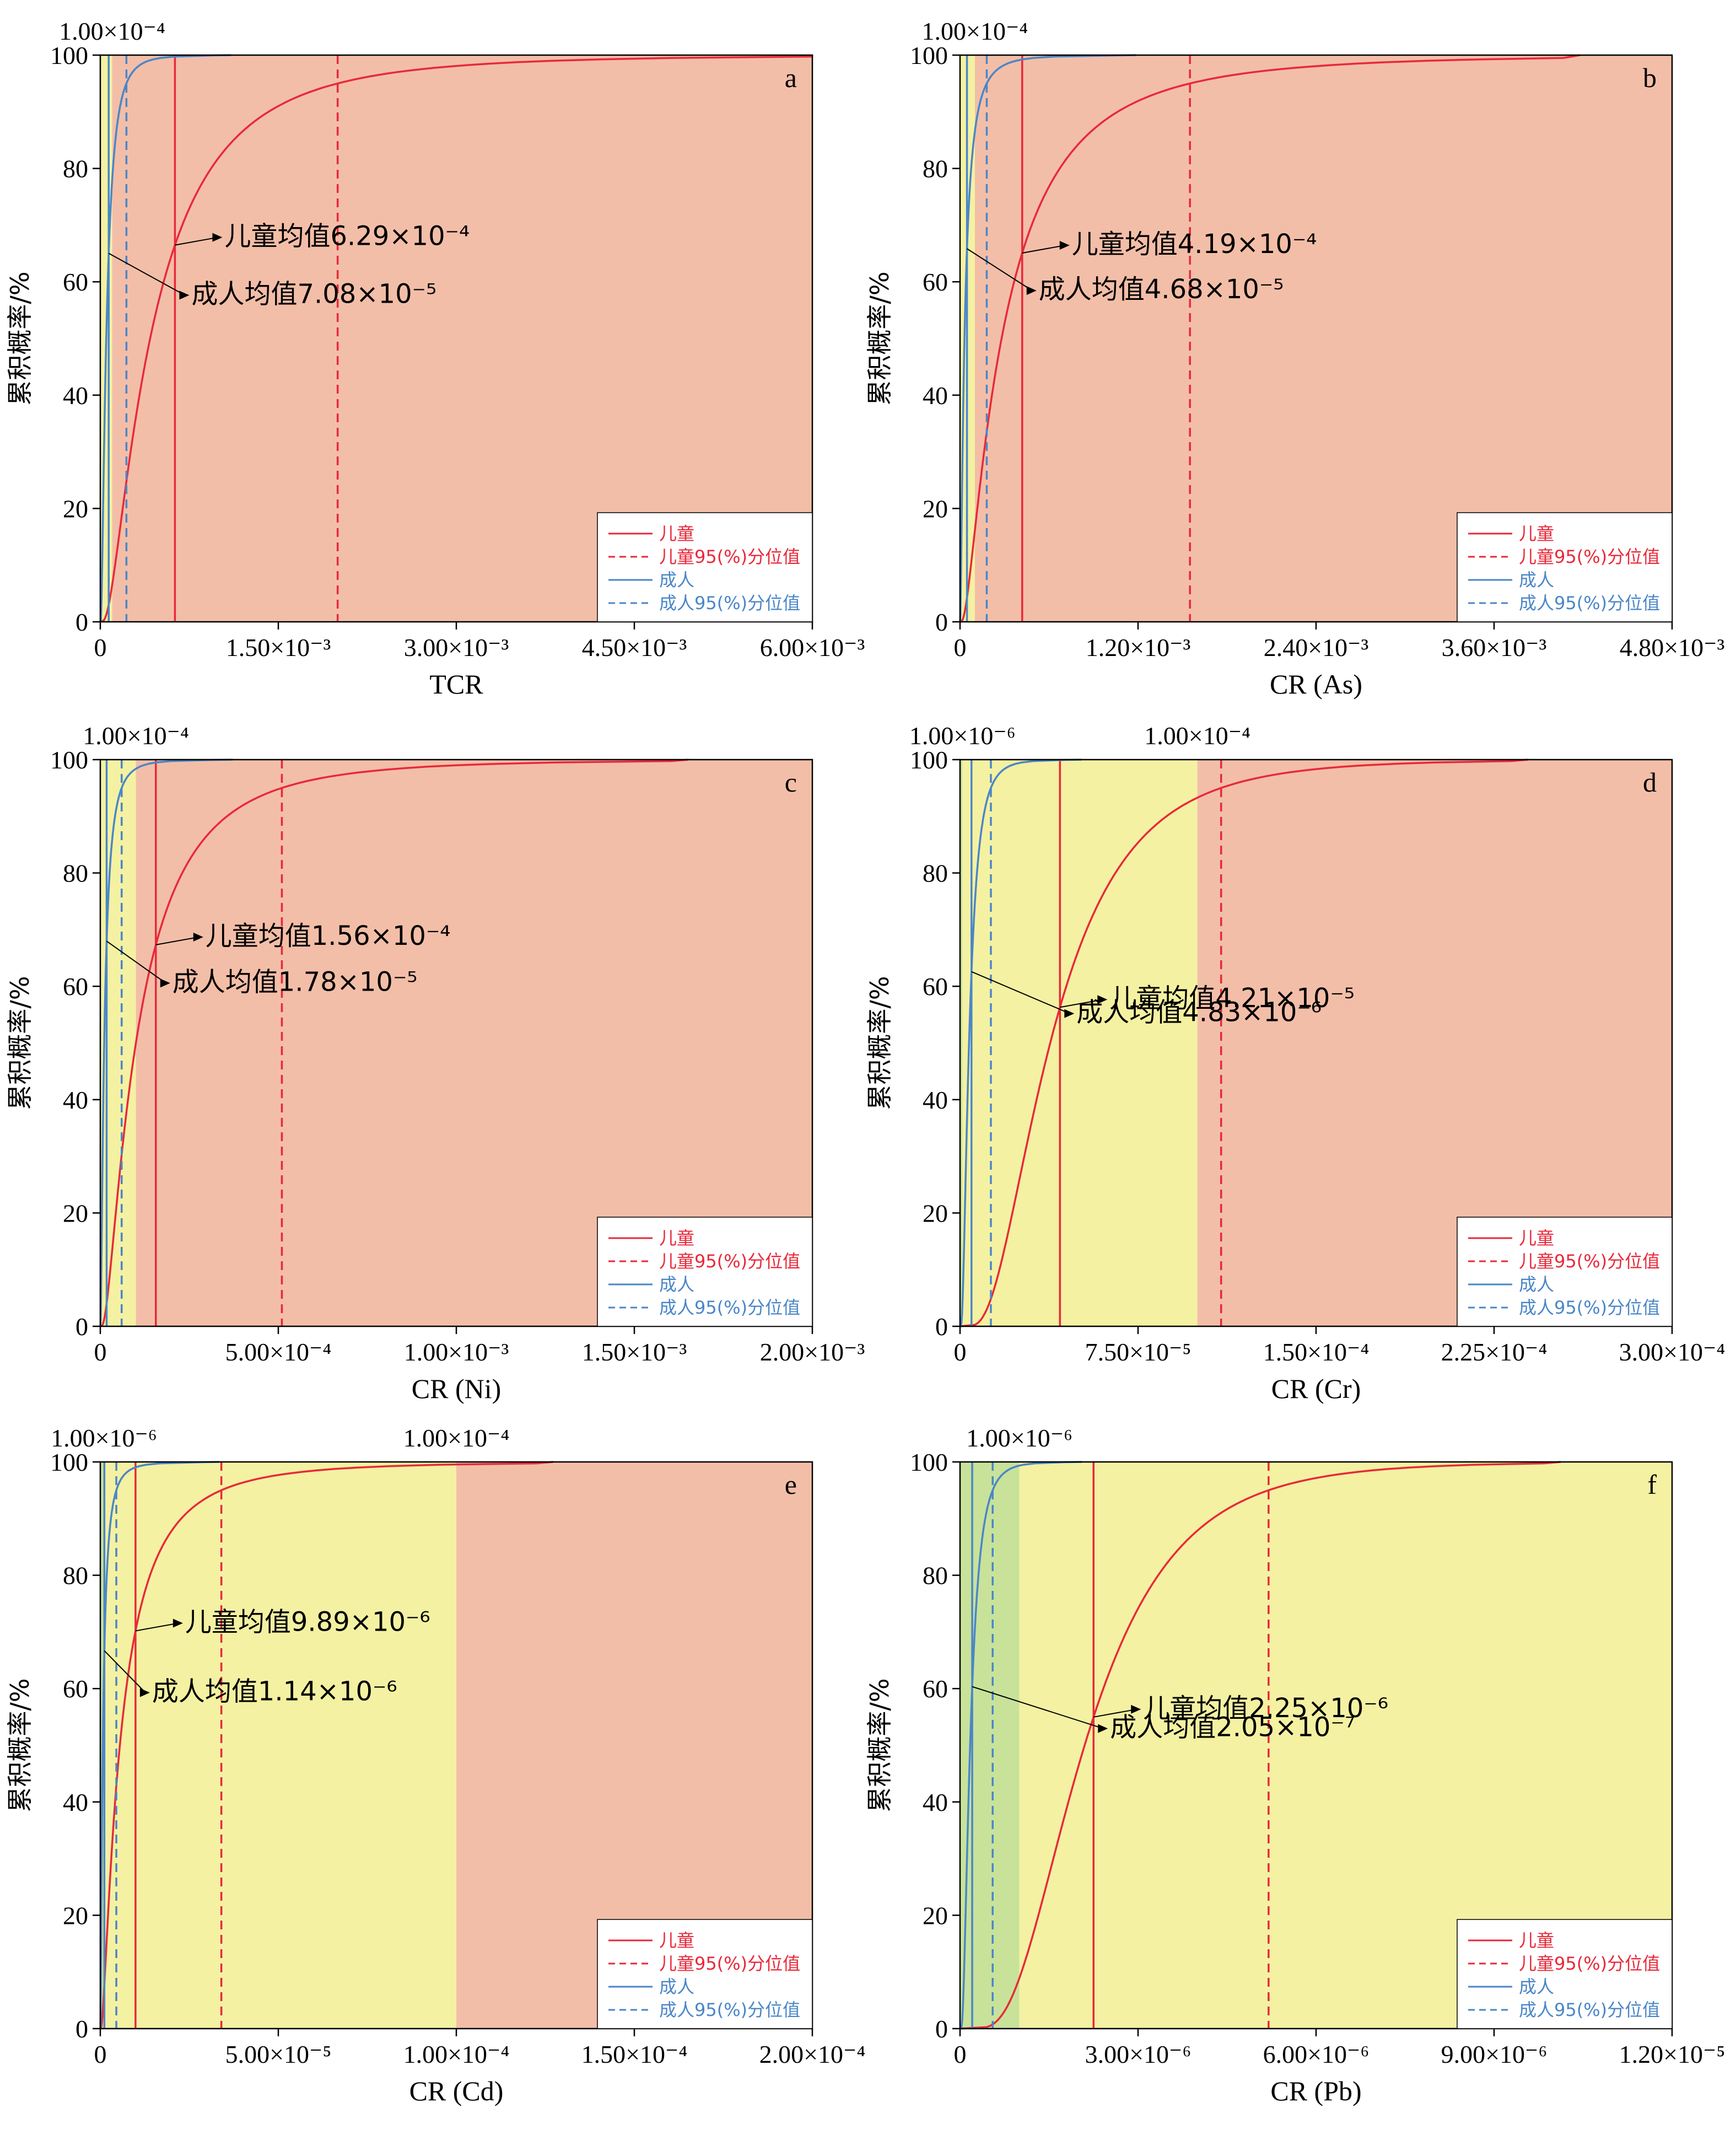 The width and height of the screenshot is (1736, 2135). What do you see at coordinates (1316, 647) in the screenshot?
I see `x-tick-label: 2.40×10⁻³` at bounding box center [1316, 647].